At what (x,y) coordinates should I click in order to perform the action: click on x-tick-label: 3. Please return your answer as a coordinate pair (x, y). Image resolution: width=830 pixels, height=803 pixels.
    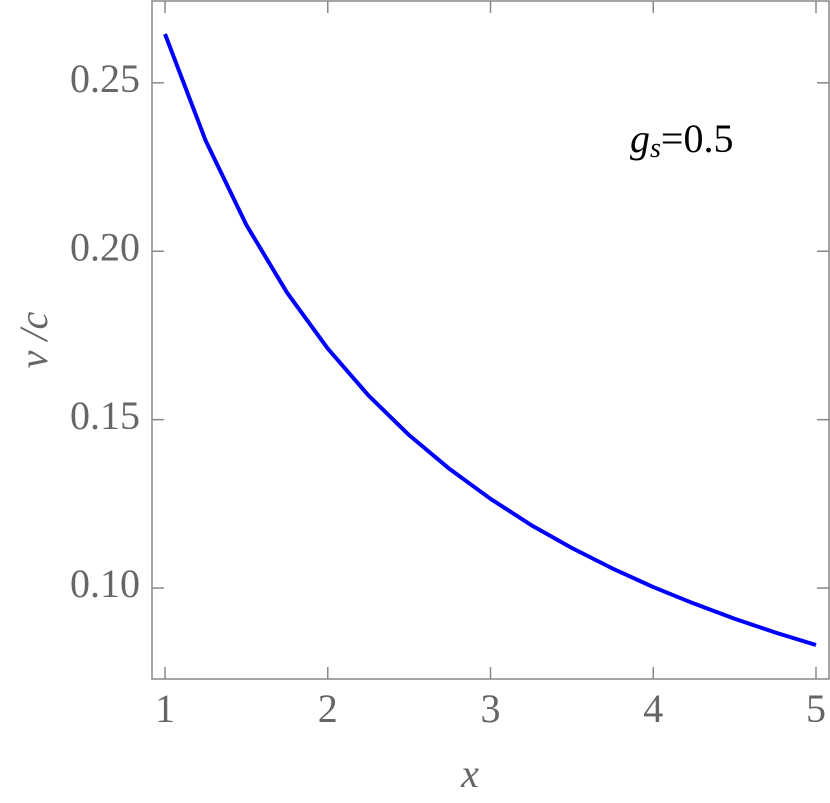
    Looking at the image, I should click on (491, 708).